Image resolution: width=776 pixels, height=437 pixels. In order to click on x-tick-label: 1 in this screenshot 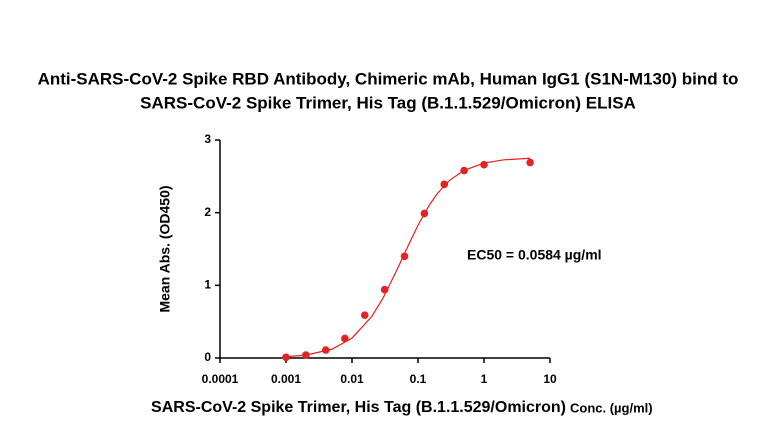, I will do `click(484, 379)`.